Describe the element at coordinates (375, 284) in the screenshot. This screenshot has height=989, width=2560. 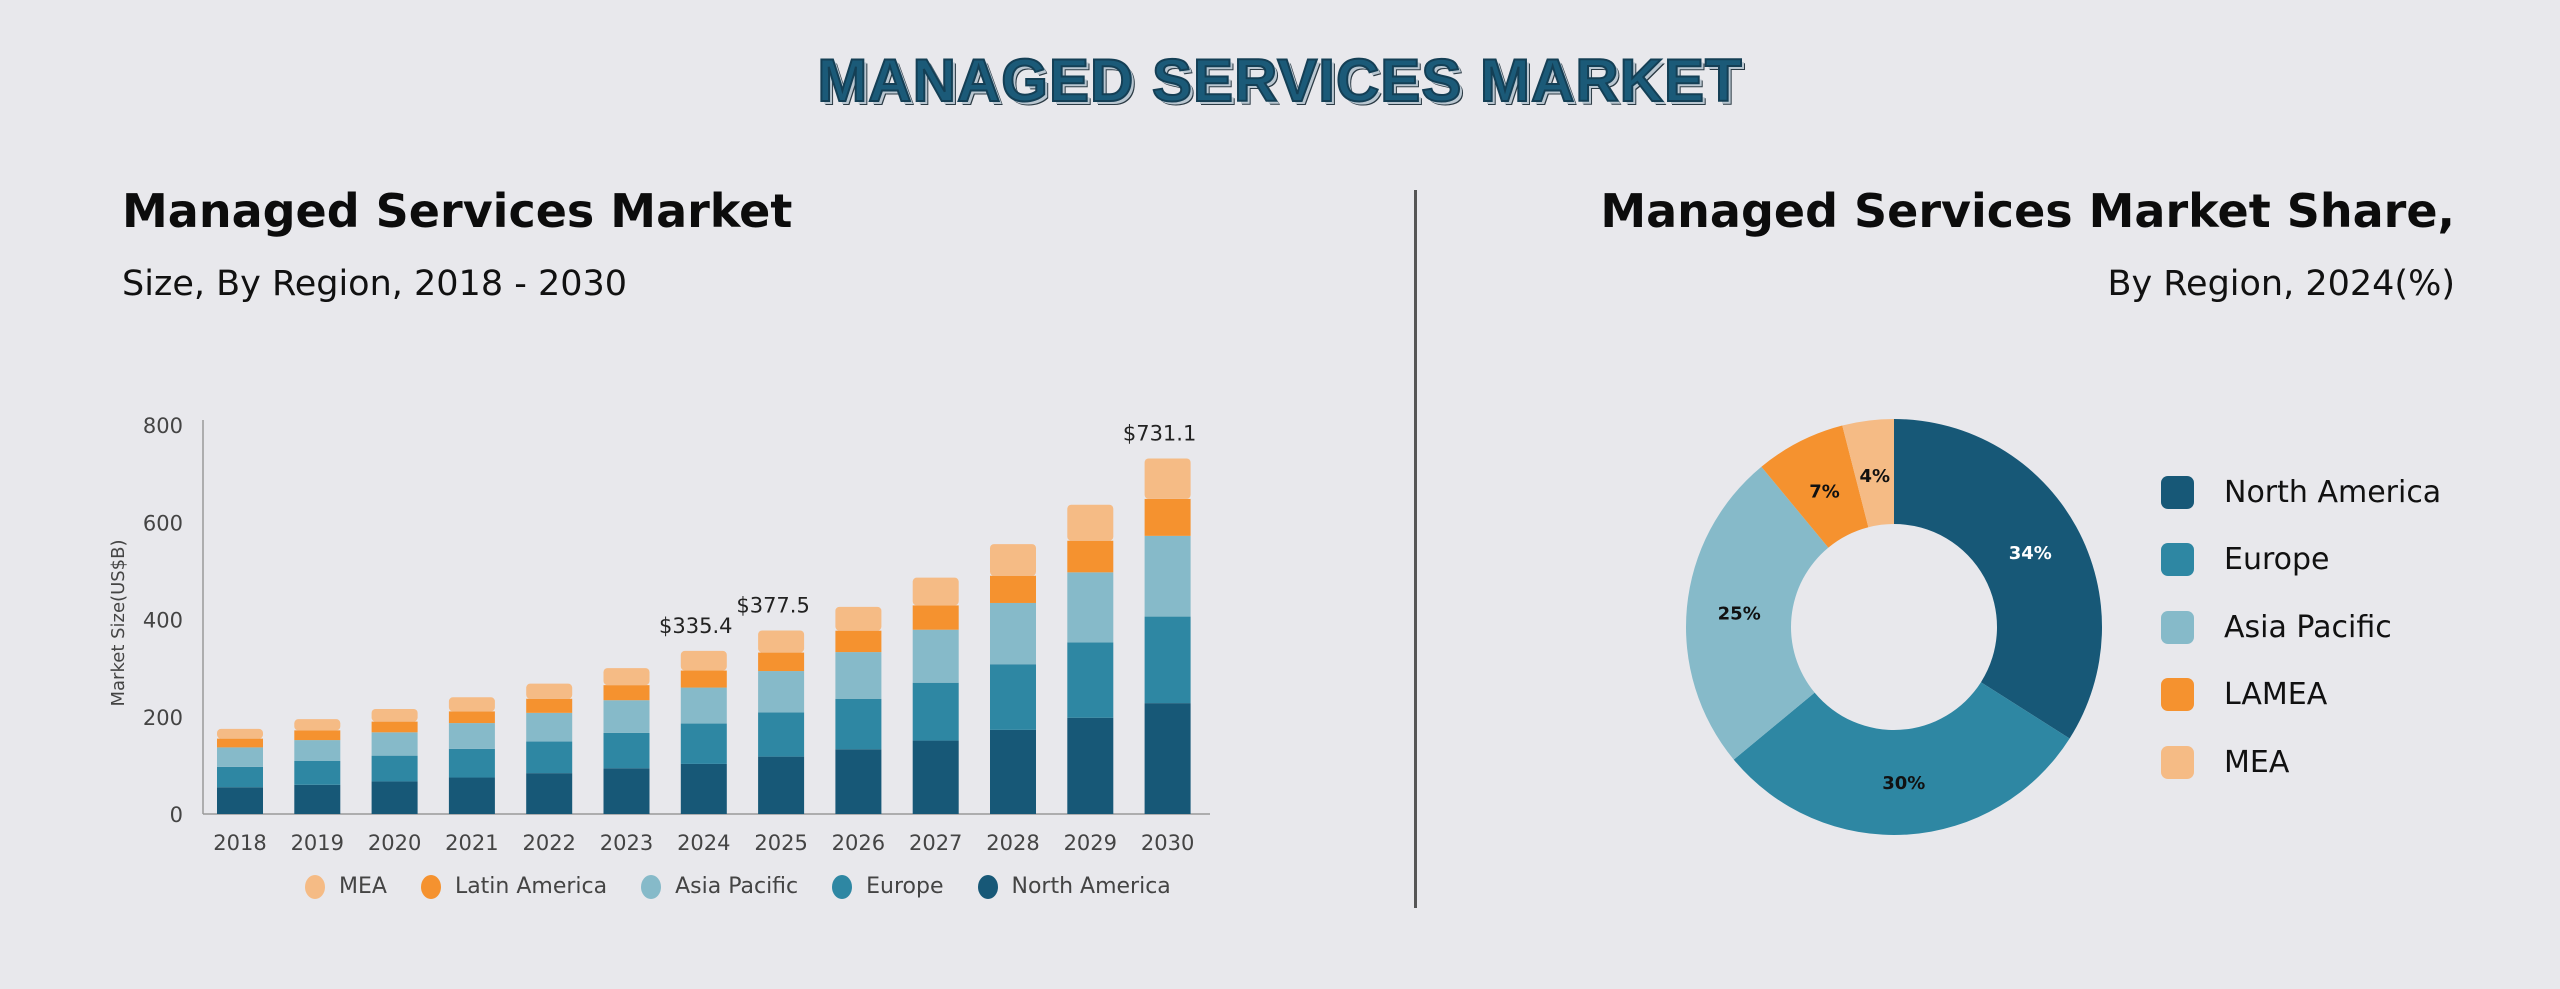
I see `bar-chart-subtitle: Size, By Region, 2018 - 2030` at that location.